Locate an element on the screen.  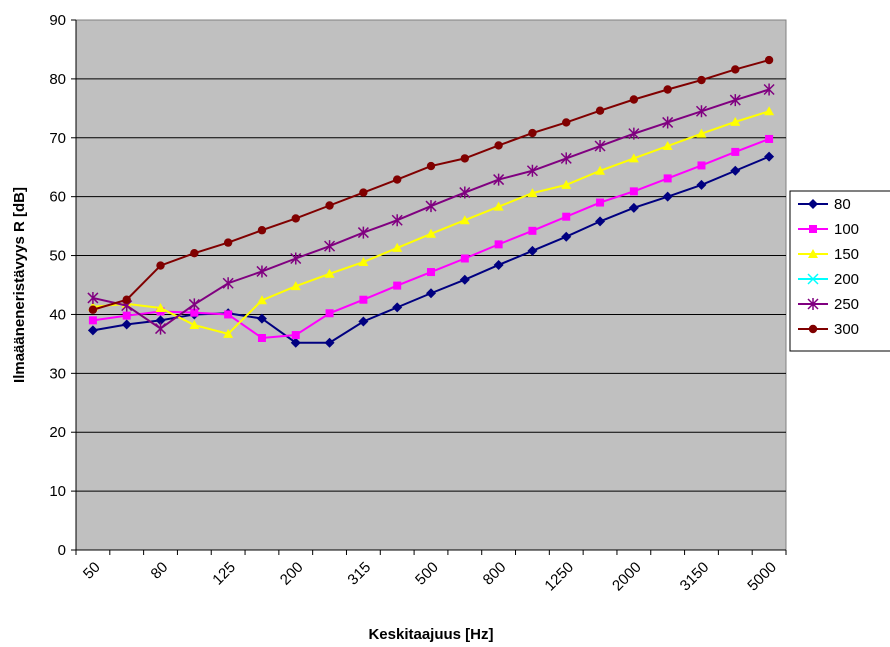
legend-item-300: 300 is located at coordinates (828, 329).